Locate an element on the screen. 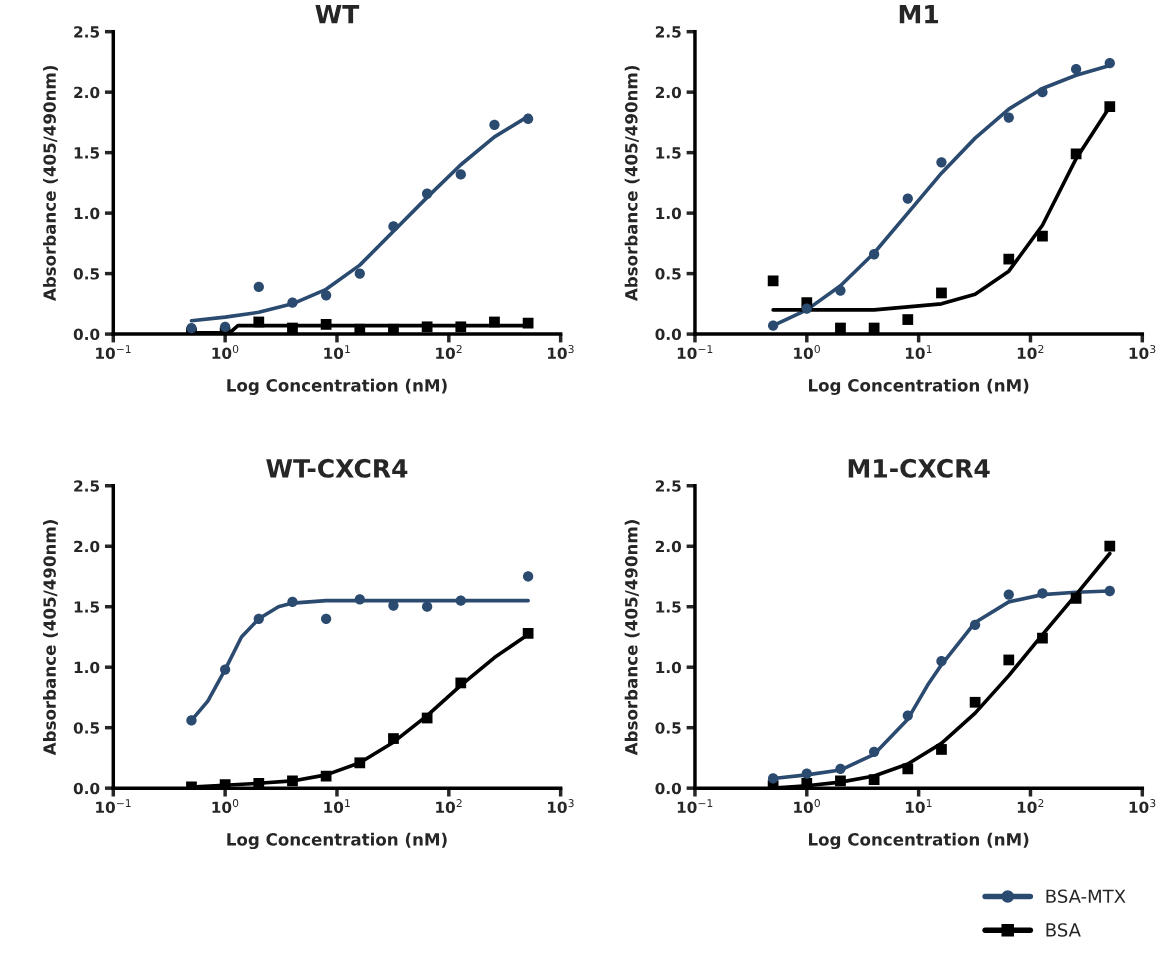 The width and height of the screenshot is (1168, 960). chart-title: WT is located at coordinates (337, 14).